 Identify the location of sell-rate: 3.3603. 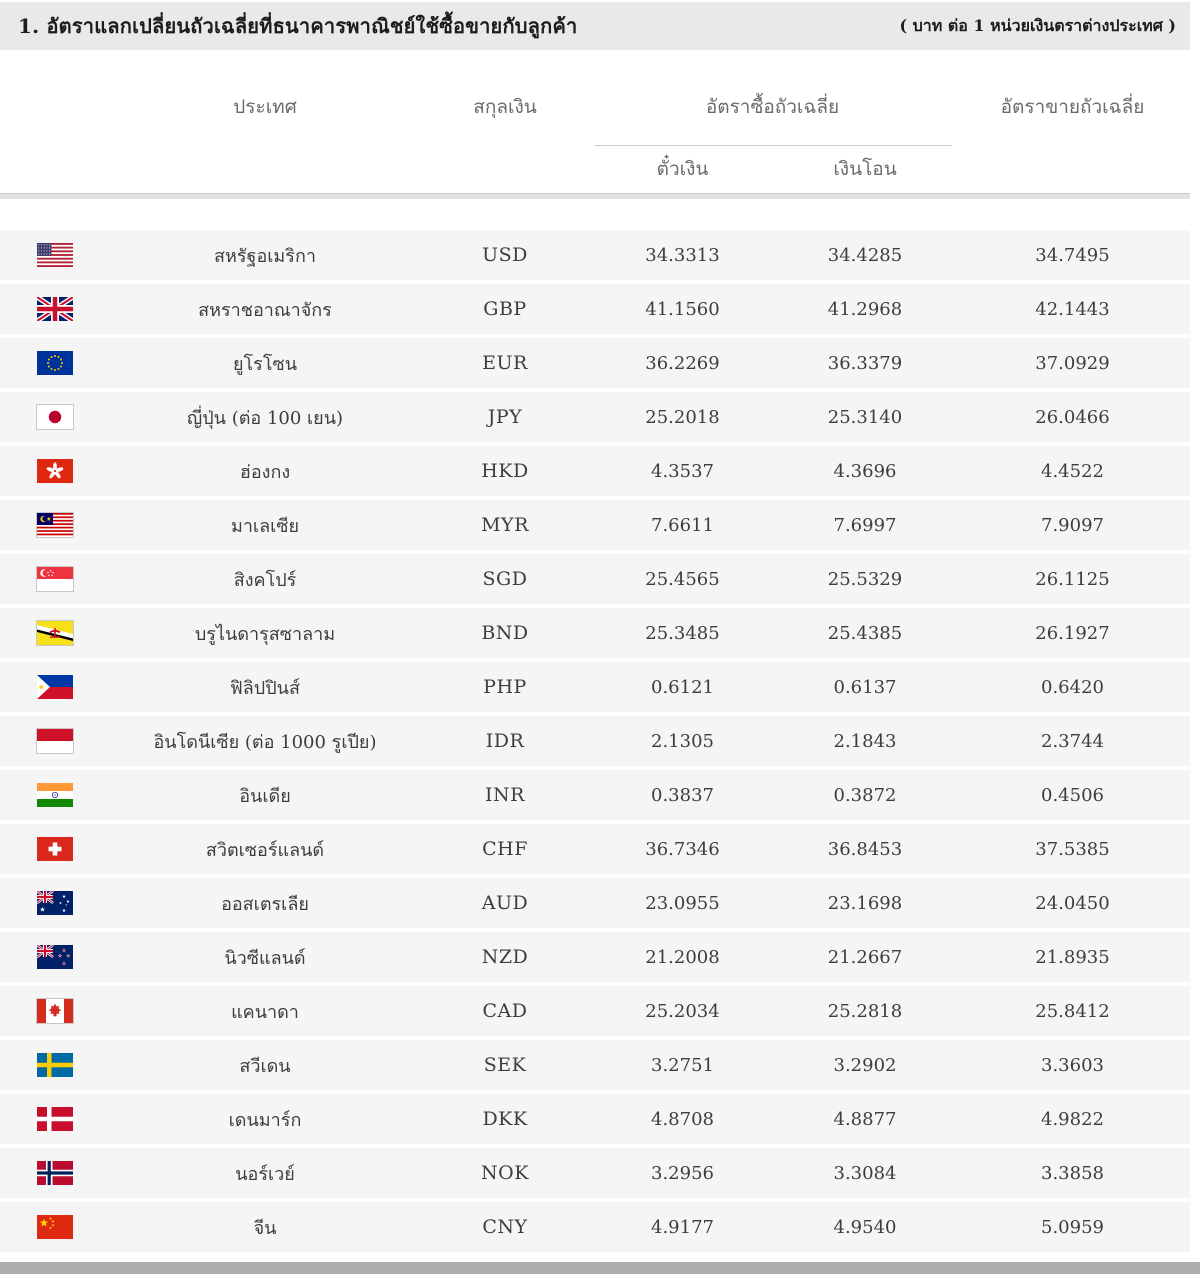
(1072, 1065).